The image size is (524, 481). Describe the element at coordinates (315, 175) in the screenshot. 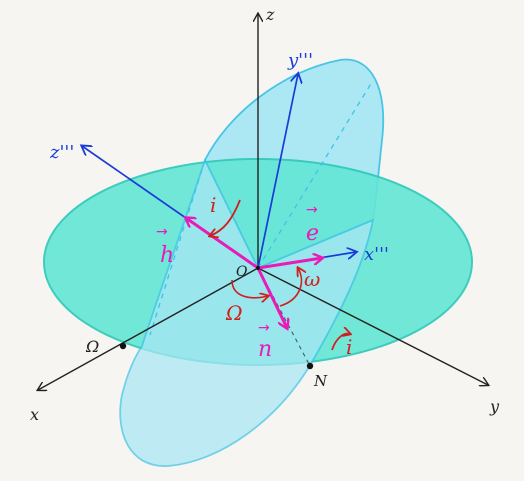

I see `orbital-plane-dashed-upper` at that location.